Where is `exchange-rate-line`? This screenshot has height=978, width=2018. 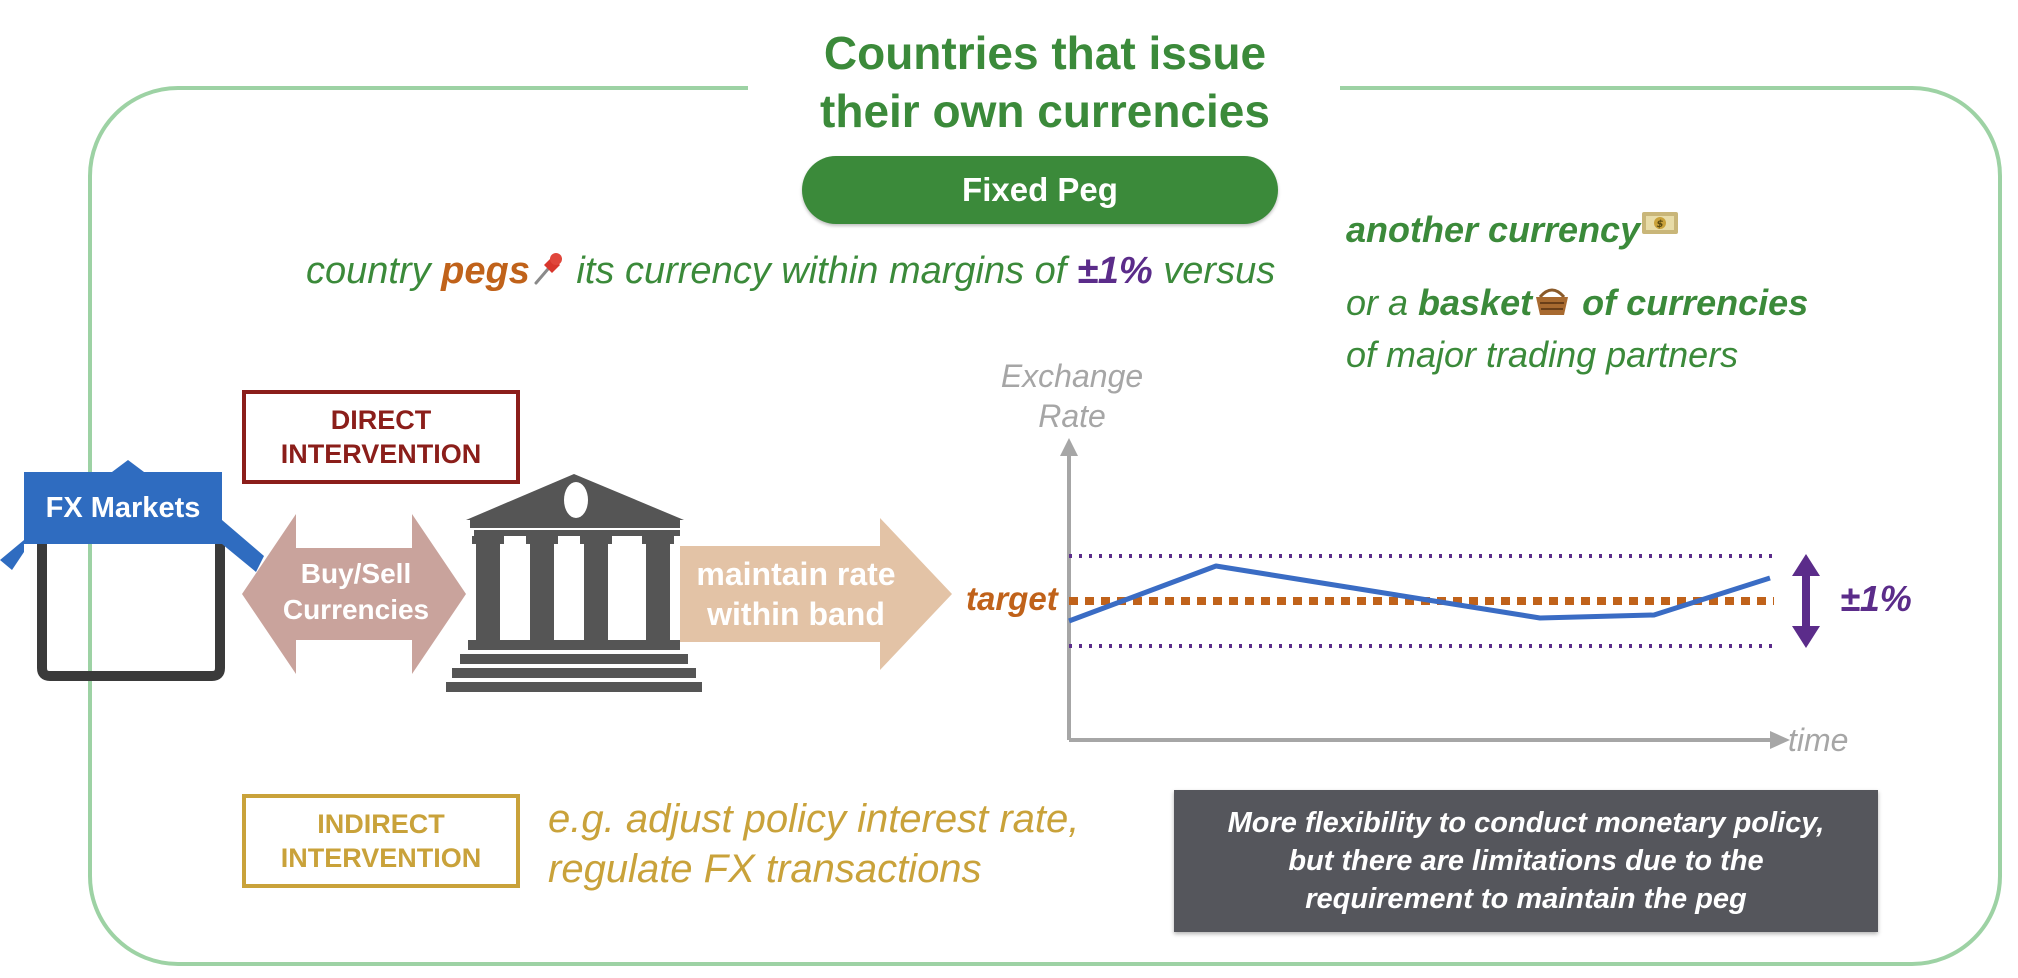
exchange-rate-line is located at coordinates (1419, 593).